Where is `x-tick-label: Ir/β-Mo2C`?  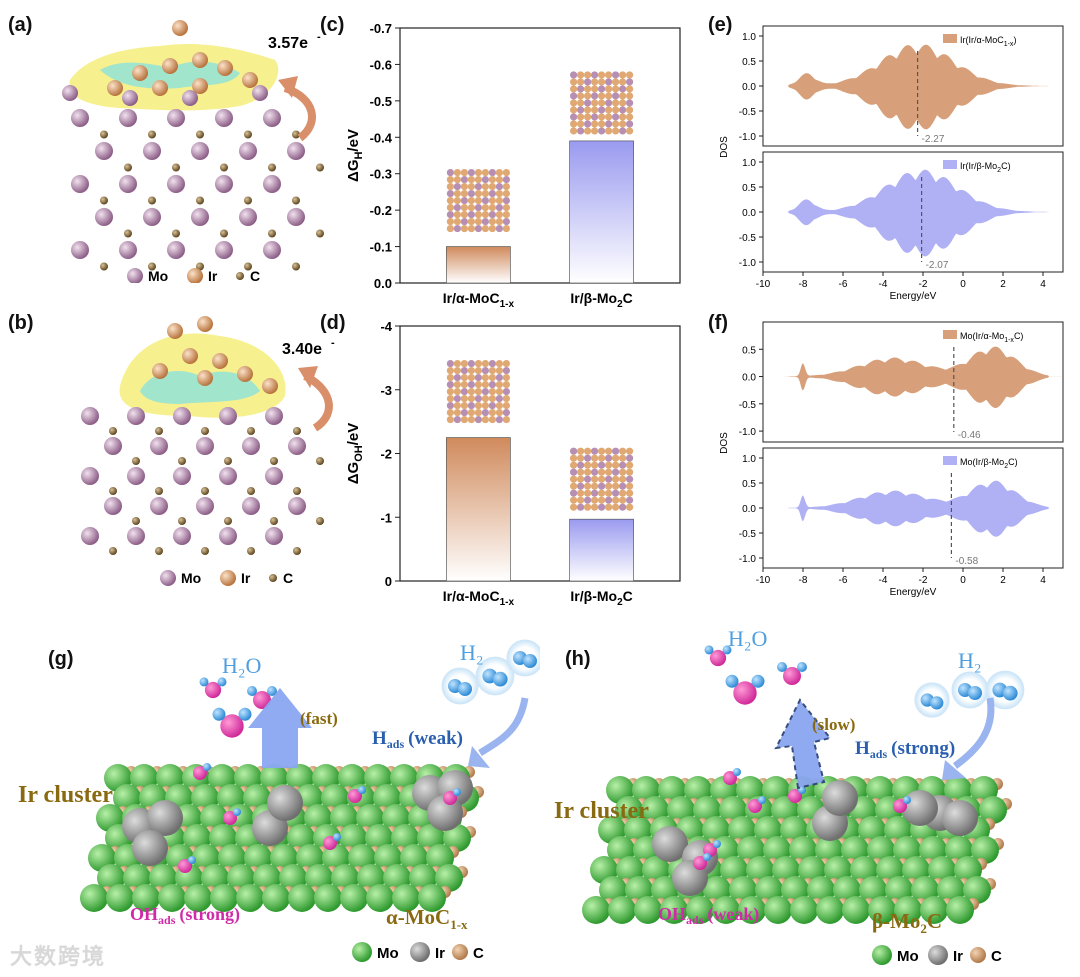 x-tick-label: Ir/β-Mo2C is located at coordinates (601, 597).